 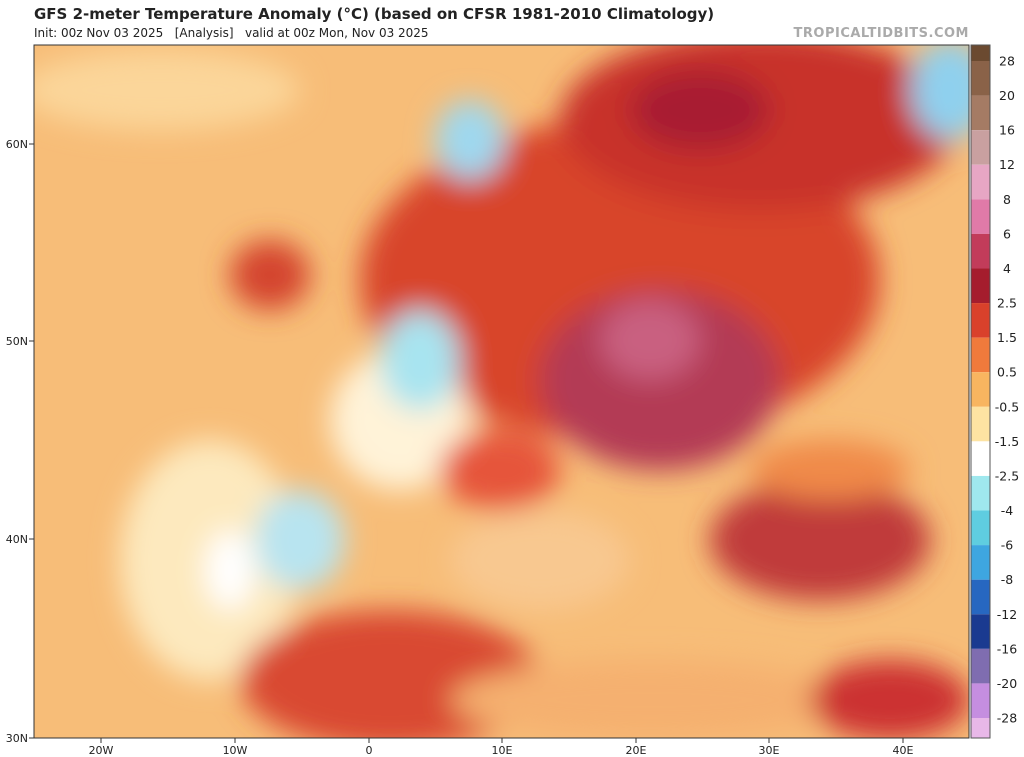 I want to click on colorbar-label: -28, so click(x=1007, y=718).